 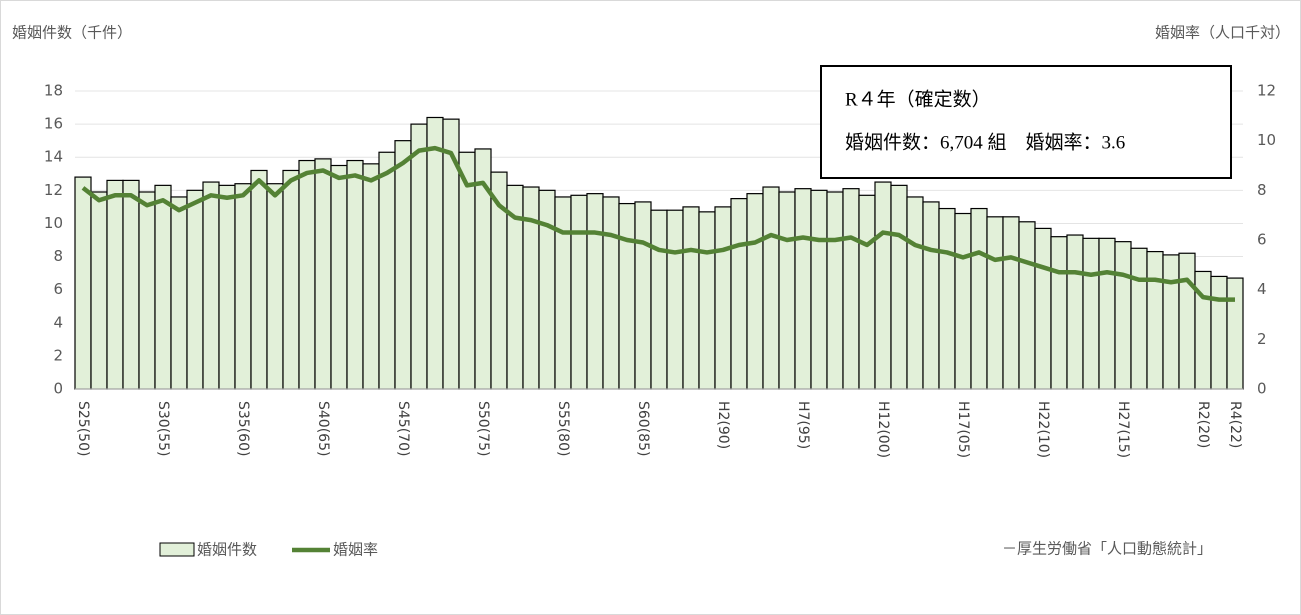 I want to click on x-tick-label: S50(75), so click(x=483, y=428).